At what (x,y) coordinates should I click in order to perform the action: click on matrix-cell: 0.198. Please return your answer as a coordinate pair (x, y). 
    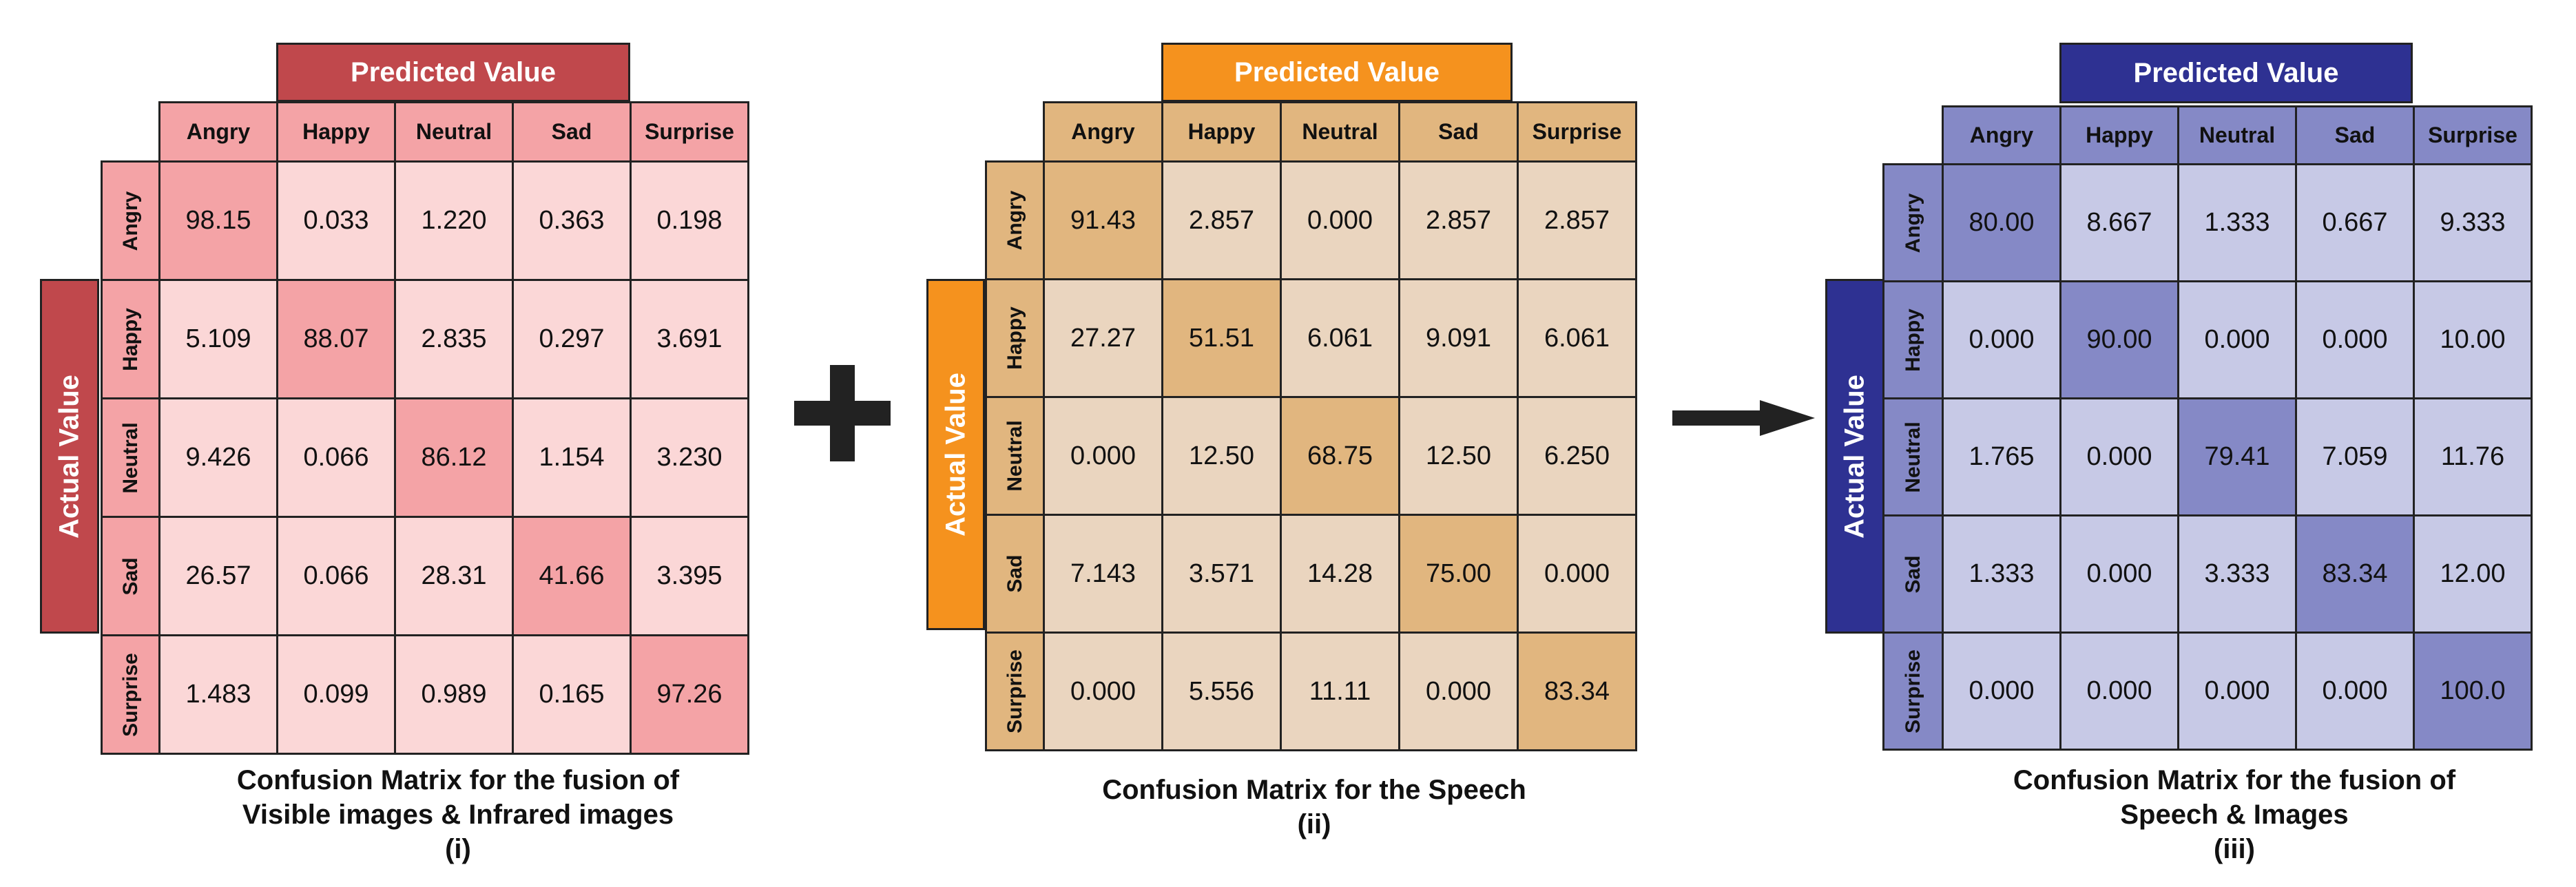
    Looking at the image, I should click on (689, 220).